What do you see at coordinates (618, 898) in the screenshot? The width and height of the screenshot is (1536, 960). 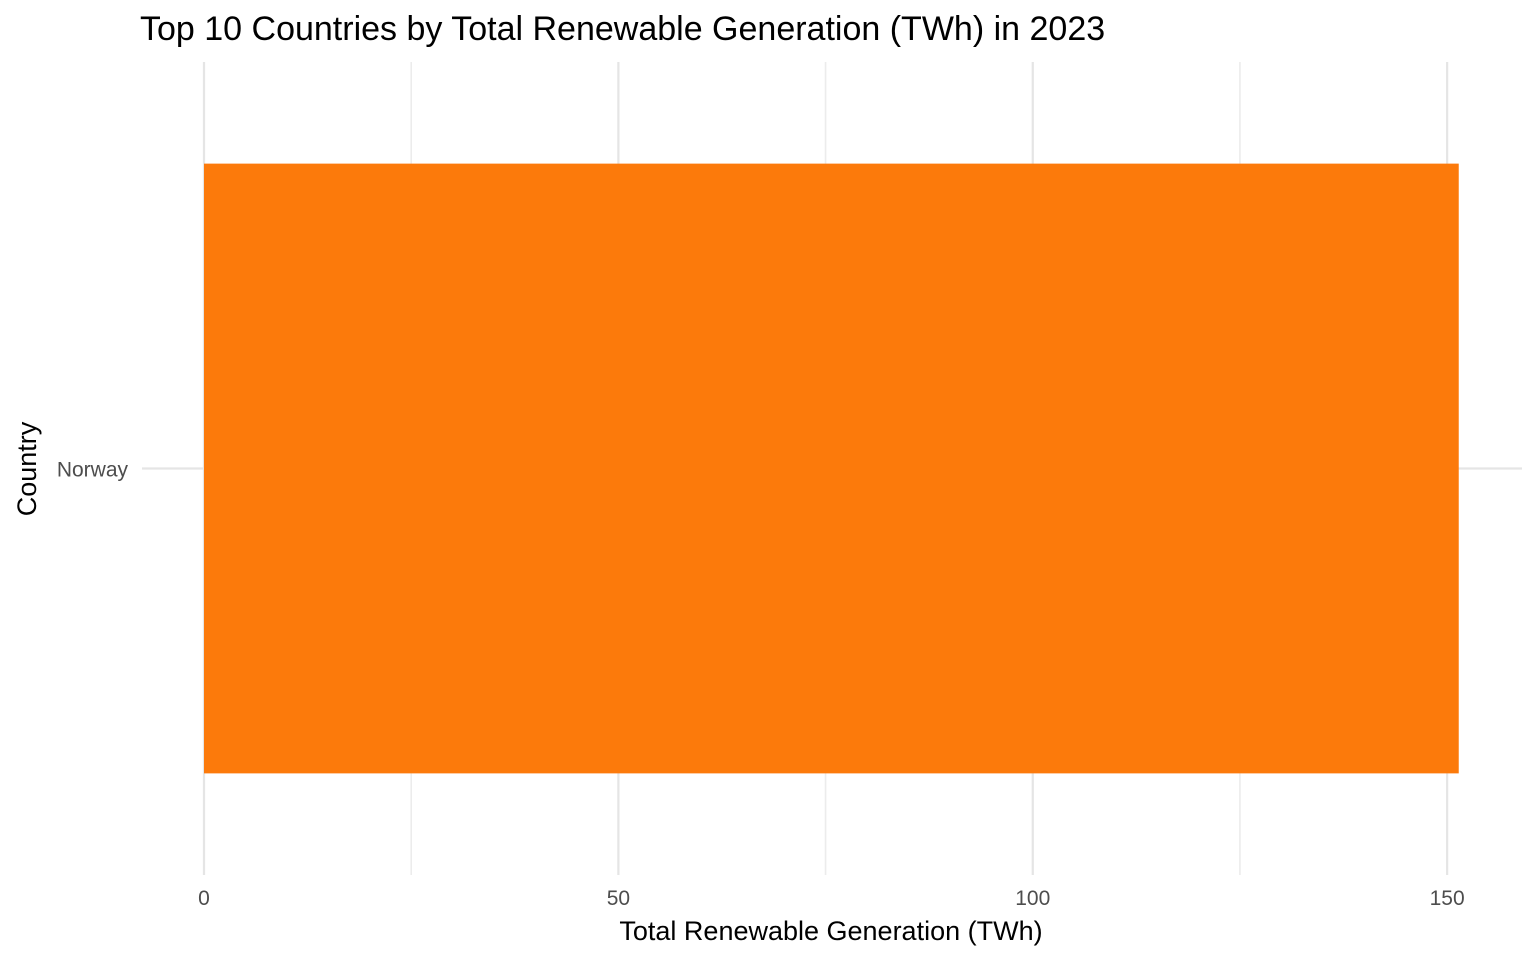 I see `x-tick-label-1: 50` at bounding box center [618, 898].